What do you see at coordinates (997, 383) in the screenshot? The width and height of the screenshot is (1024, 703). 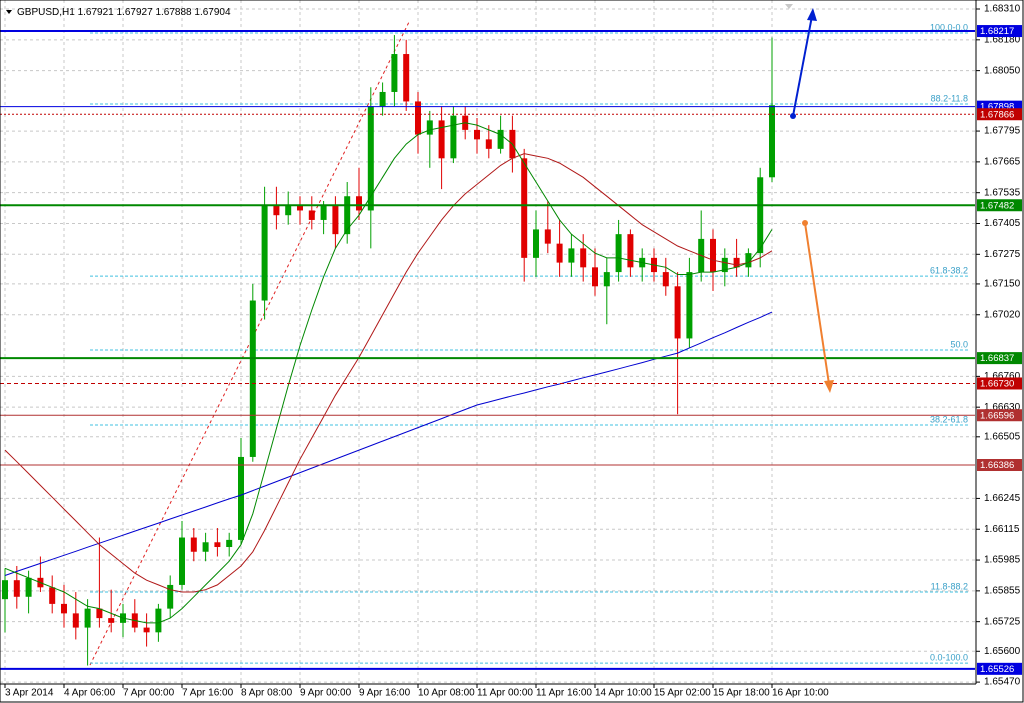 I see `price-level-label: 1.66730` at bounding box center [997, 383].